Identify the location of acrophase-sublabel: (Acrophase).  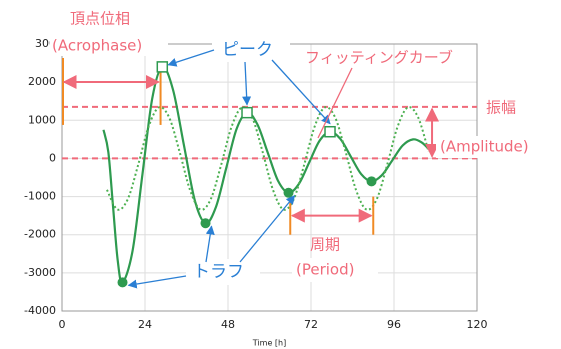
(97, 46).